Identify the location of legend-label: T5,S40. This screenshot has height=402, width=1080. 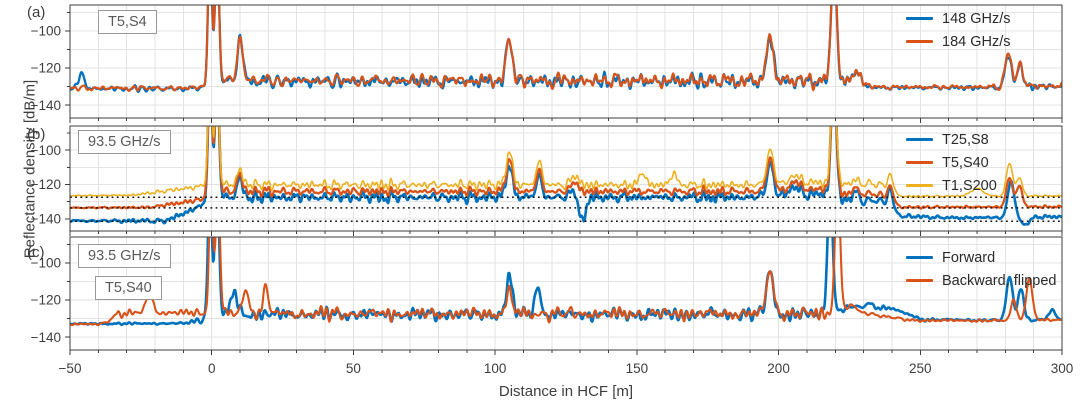
(965, 162).